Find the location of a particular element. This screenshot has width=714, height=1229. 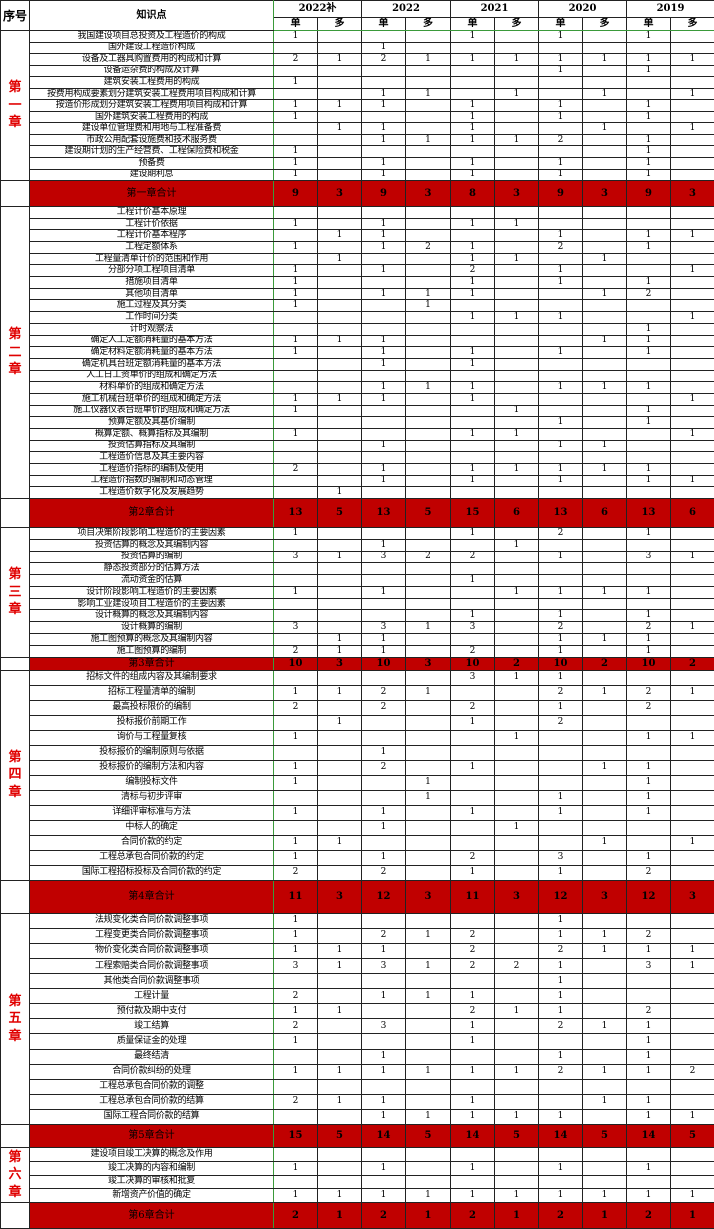

table-row: 工程造价指标的编制及使用 2 1 1 1 1 1 1 is located at coordinates (357, 469).